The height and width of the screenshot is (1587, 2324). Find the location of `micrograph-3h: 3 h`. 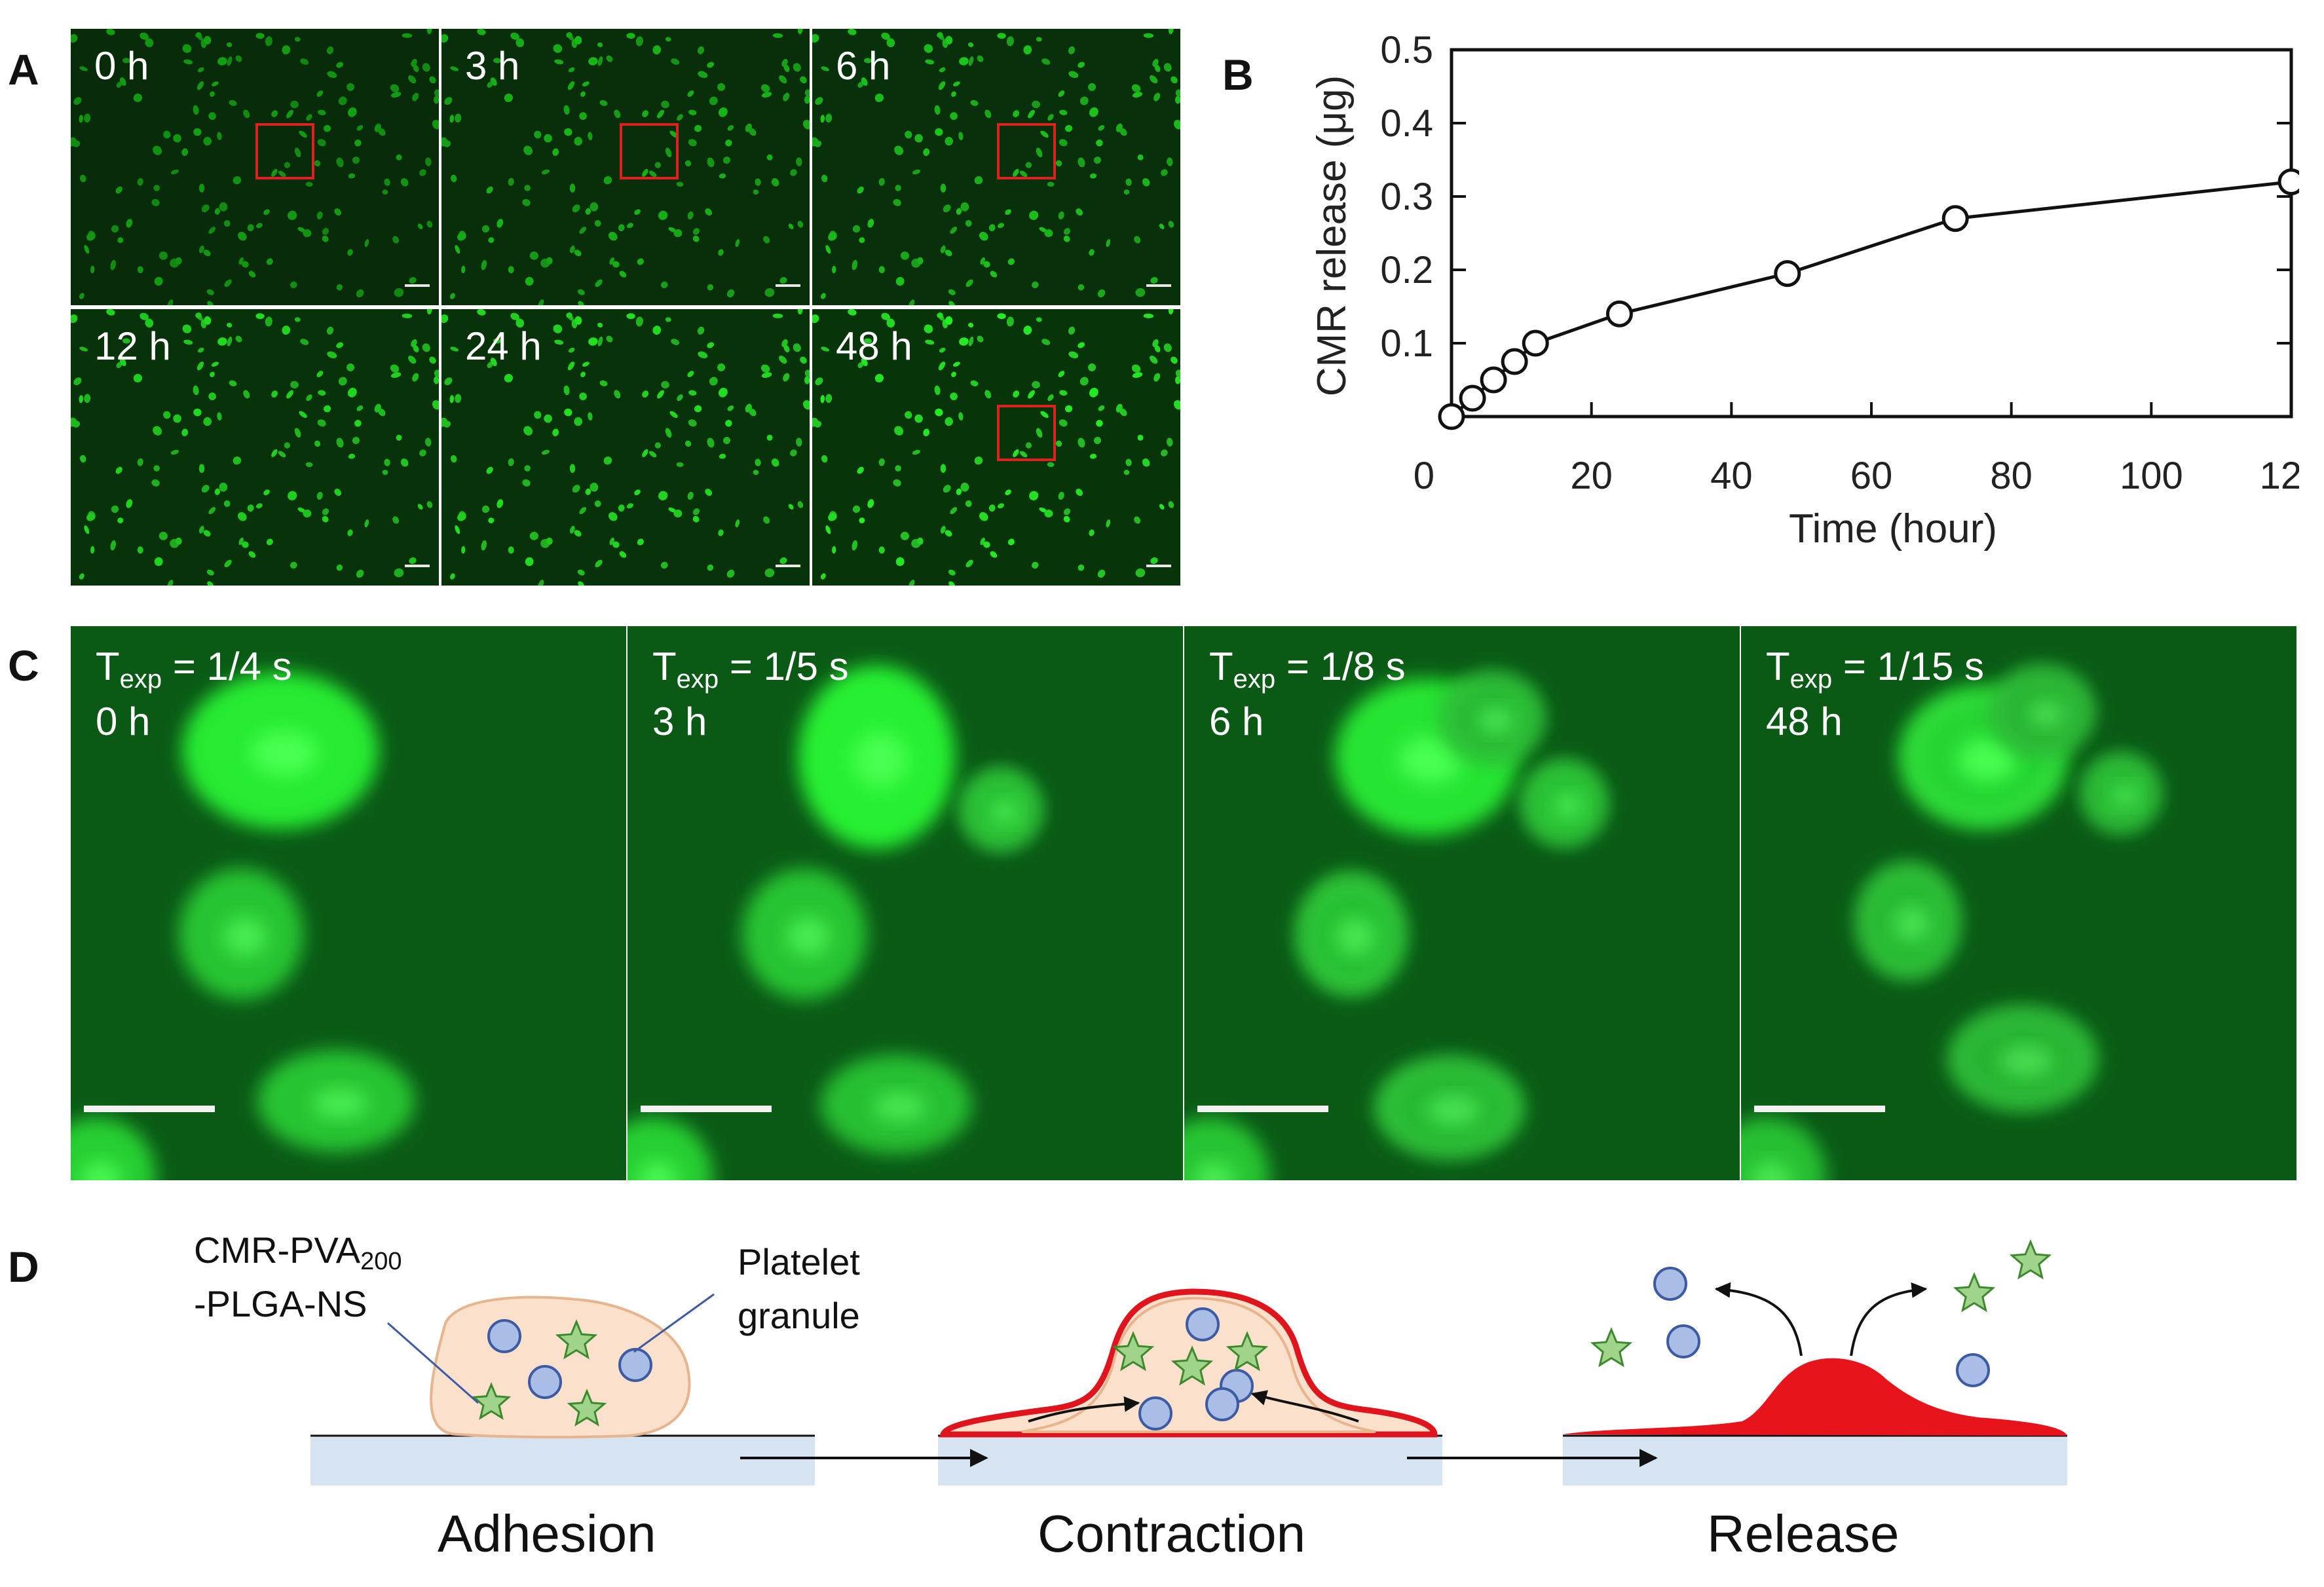

micrograph-3h: 3 h is located at coordinates (625, 167).